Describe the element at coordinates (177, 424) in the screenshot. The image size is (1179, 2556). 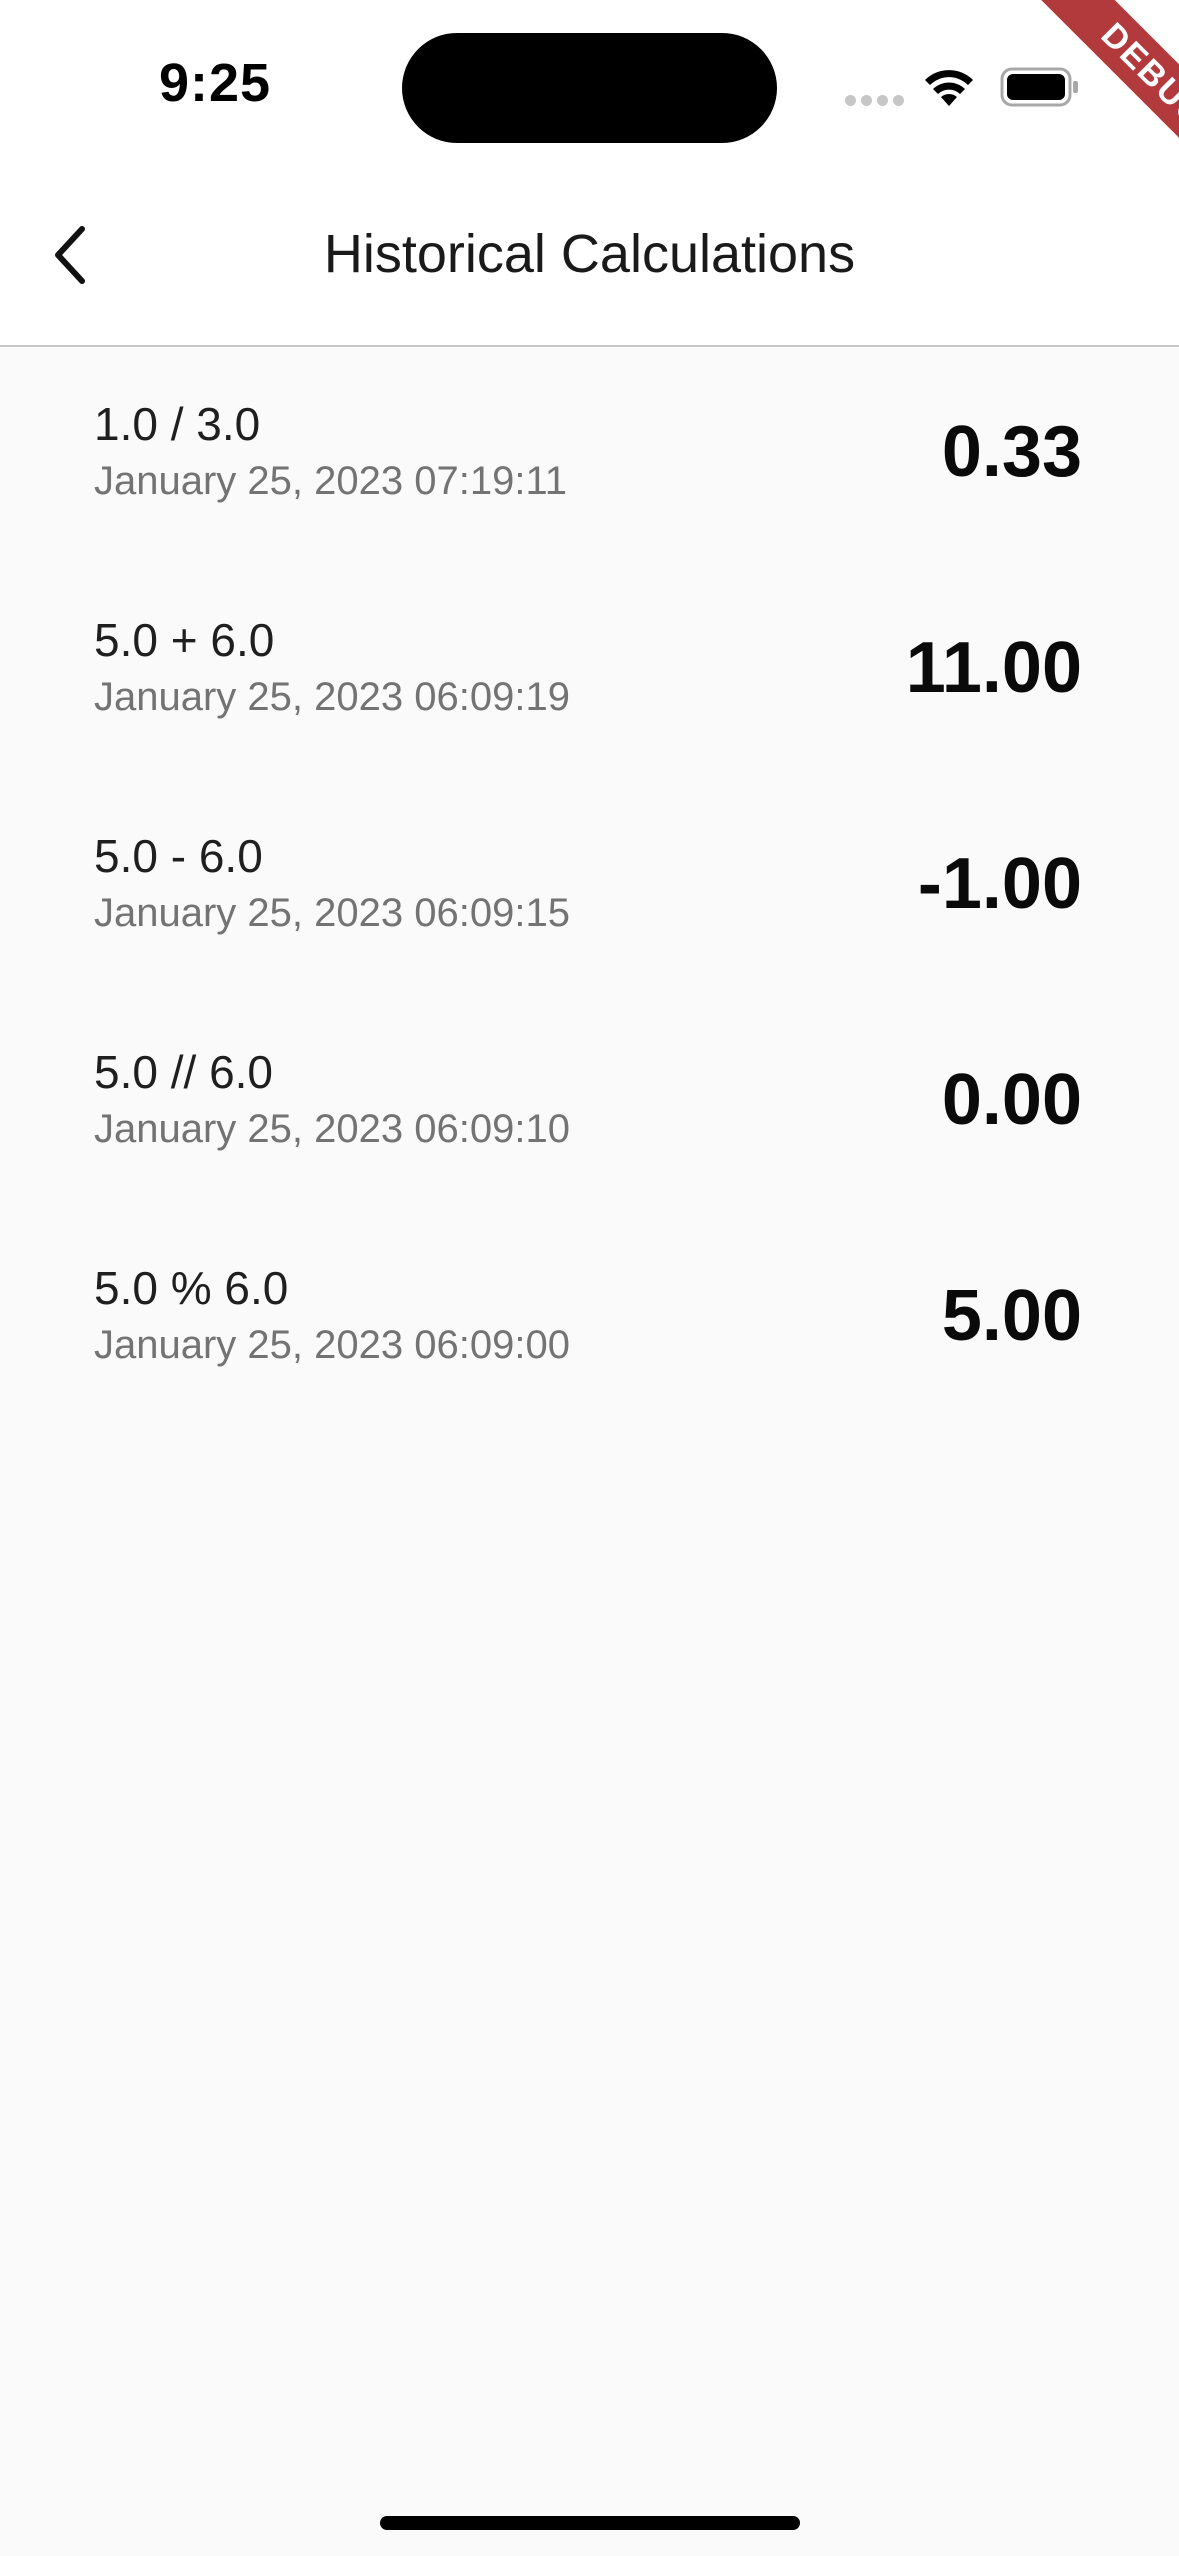
I see `history-expression: 1.0 / 3.0` at that location.